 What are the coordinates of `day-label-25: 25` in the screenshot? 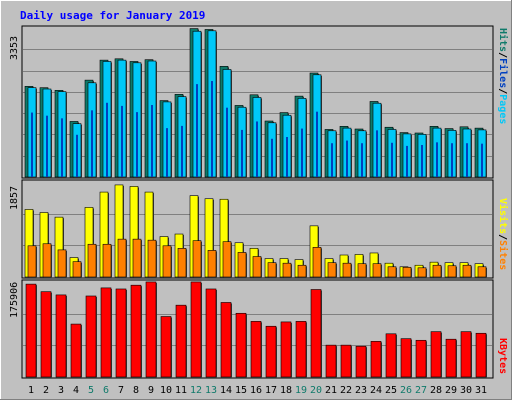 It's located at (391, 390).